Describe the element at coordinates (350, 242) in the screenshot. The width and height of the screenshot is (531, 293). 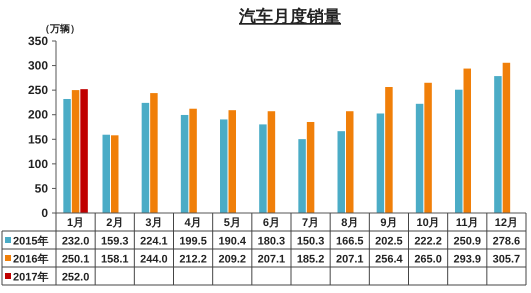
I see `data-label: 166.5` at that location.